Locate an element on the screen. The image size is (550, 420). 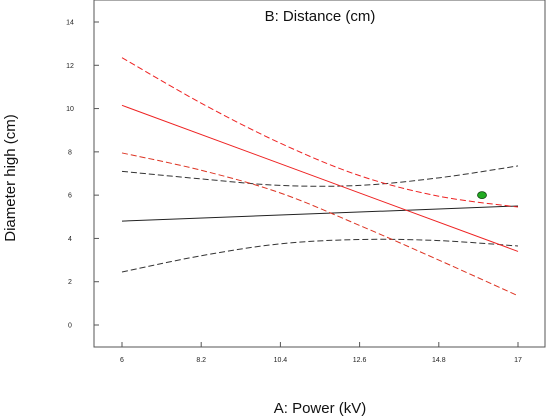
series-line-black-fit is located at coordinates (320, 213).